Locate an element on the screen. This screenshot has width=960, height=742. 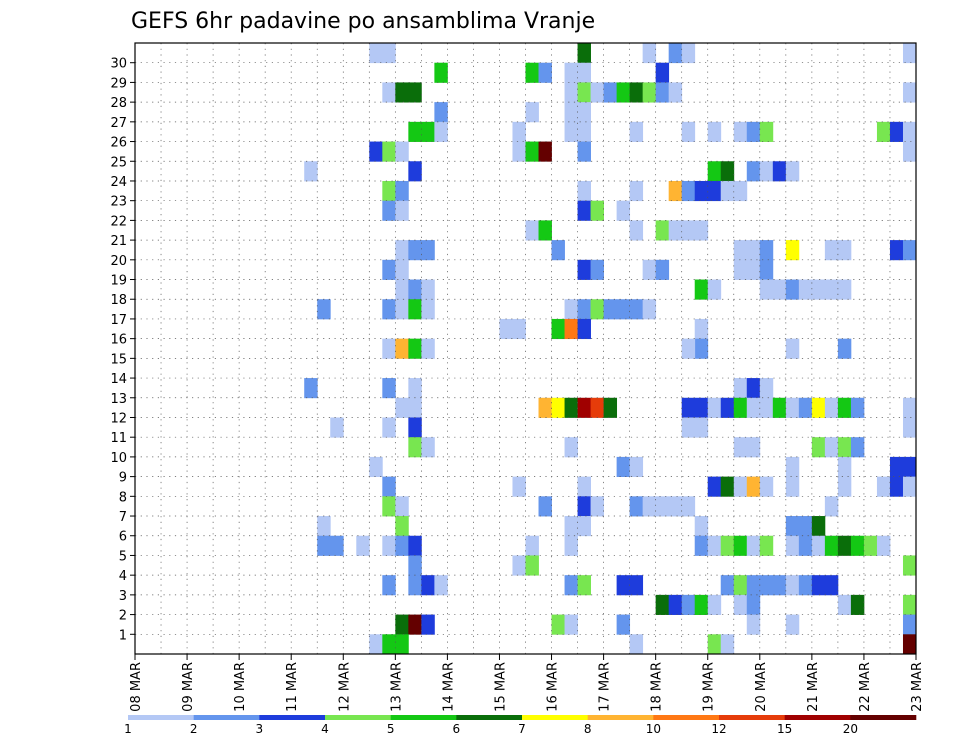
y-tick-label: 10 is located at coordinates (118, 458).